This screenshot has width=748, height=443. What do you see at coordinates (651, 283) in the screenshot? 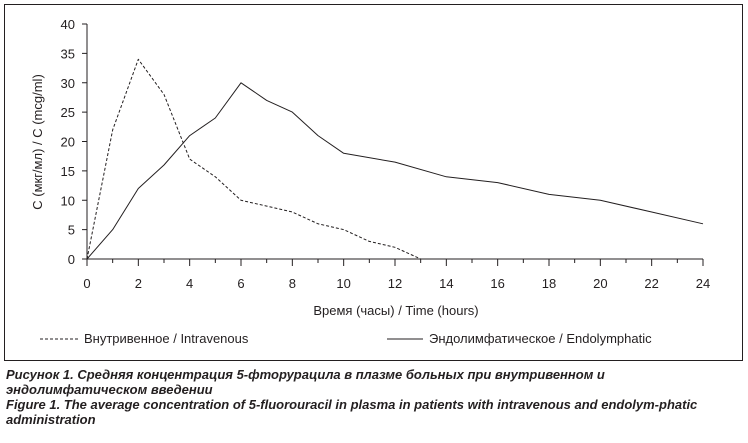
I see `x-tick-label: 22` at bounding box center [651, 283].